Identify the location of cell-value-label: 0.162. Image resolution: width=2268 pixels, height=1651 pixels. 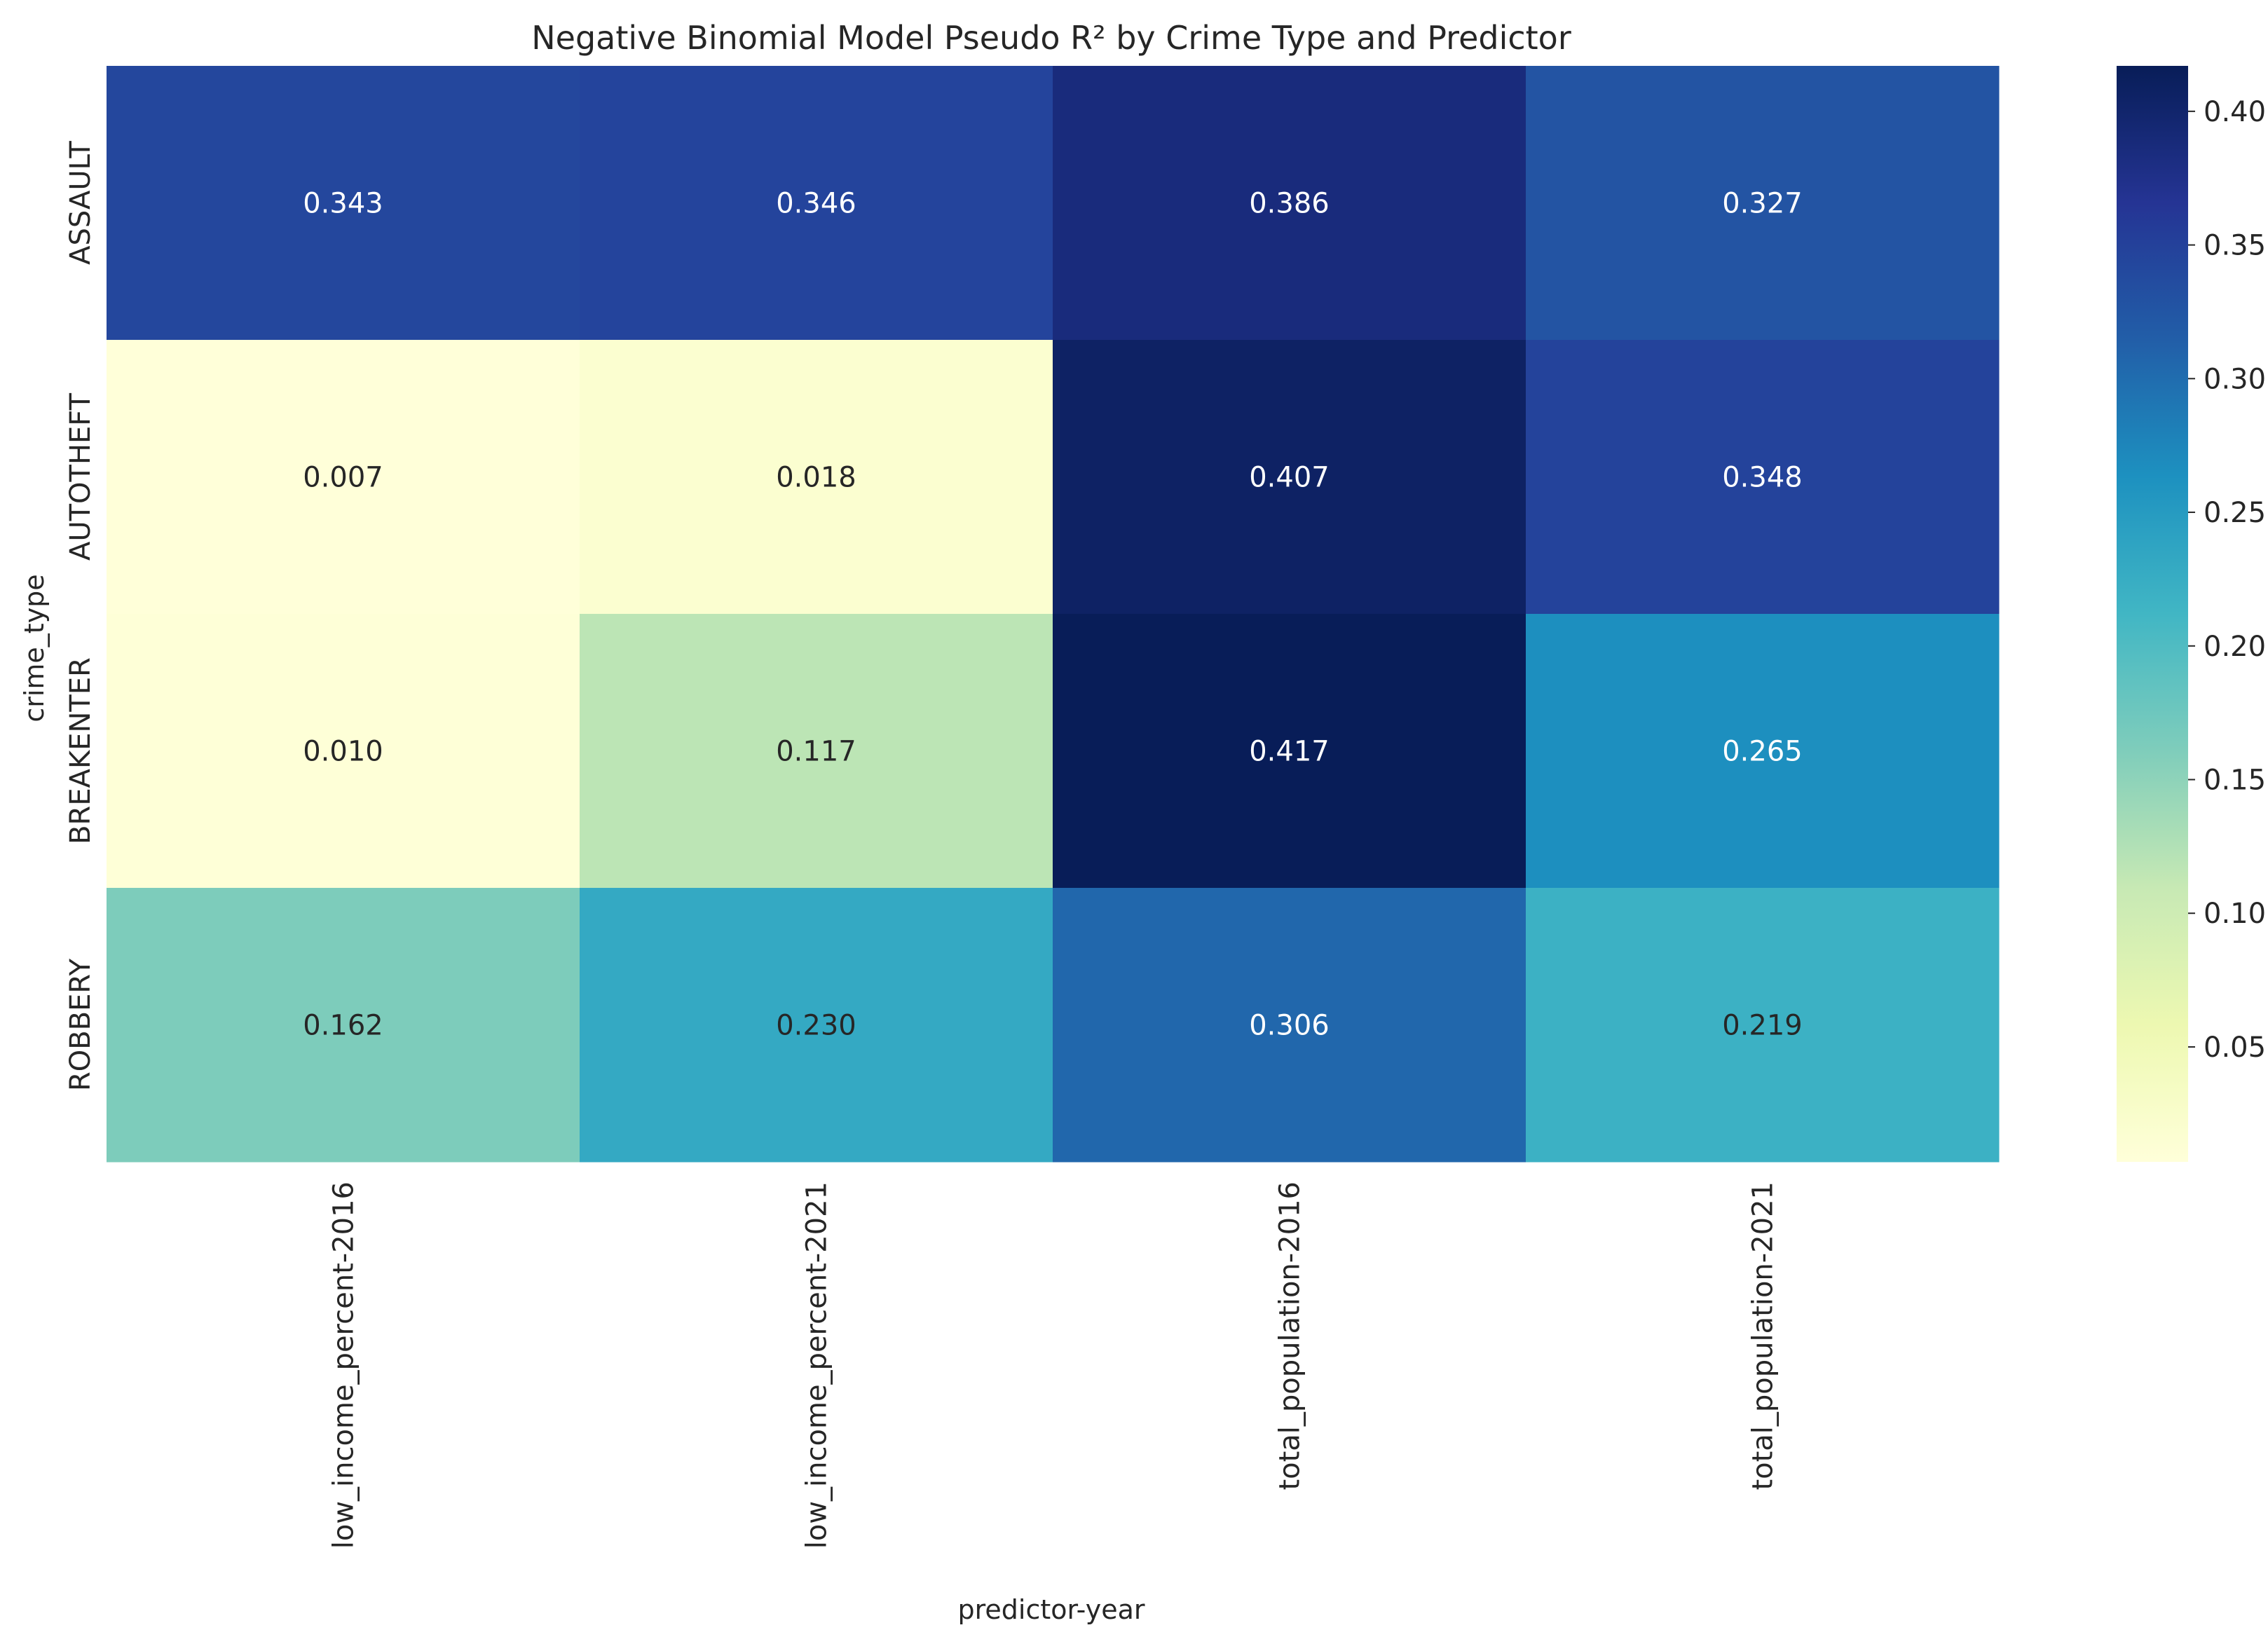
(343, 1026).